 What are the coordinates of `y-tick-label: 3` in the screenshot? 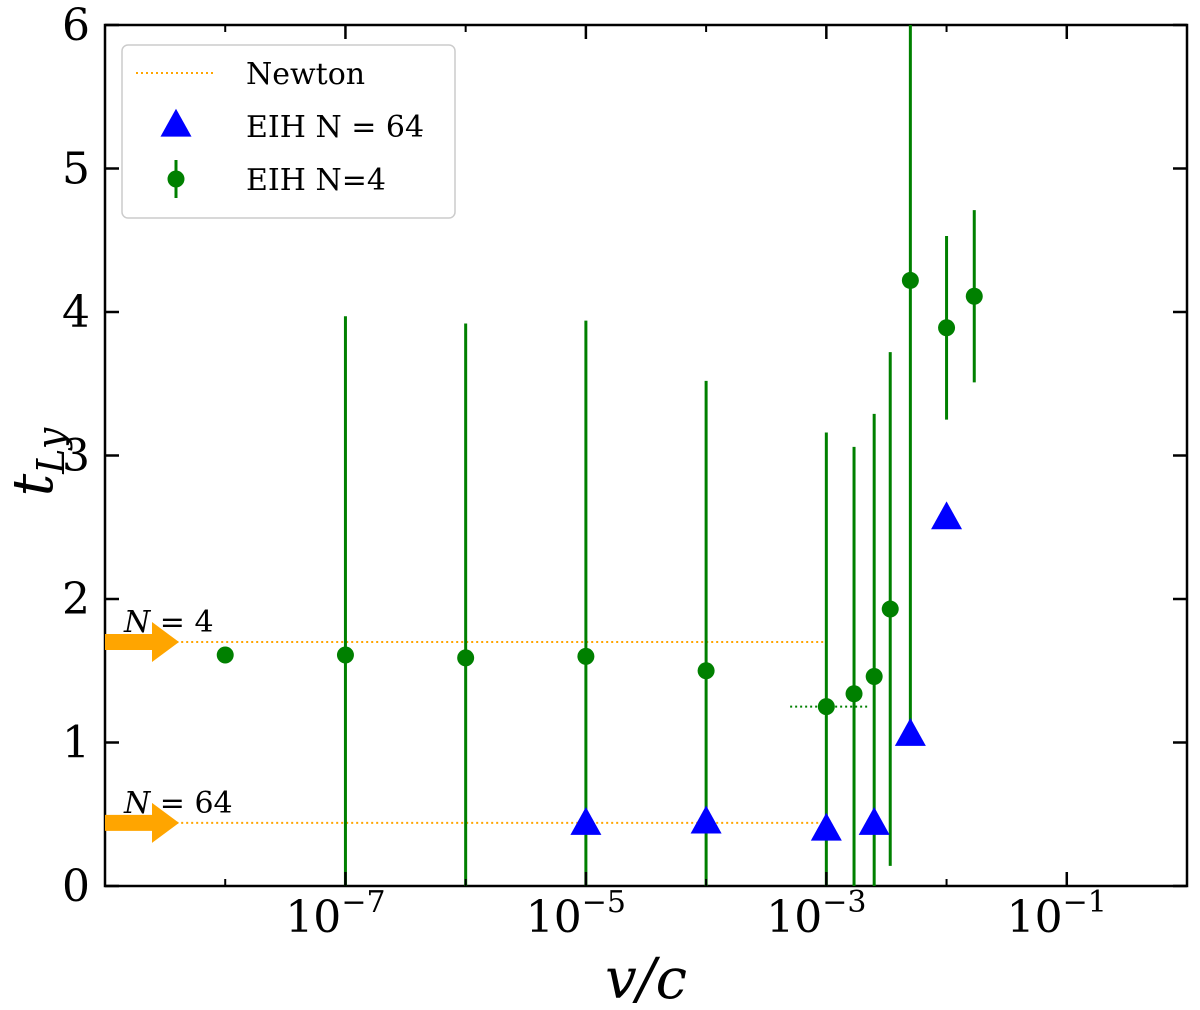 It's located at (76, 456).